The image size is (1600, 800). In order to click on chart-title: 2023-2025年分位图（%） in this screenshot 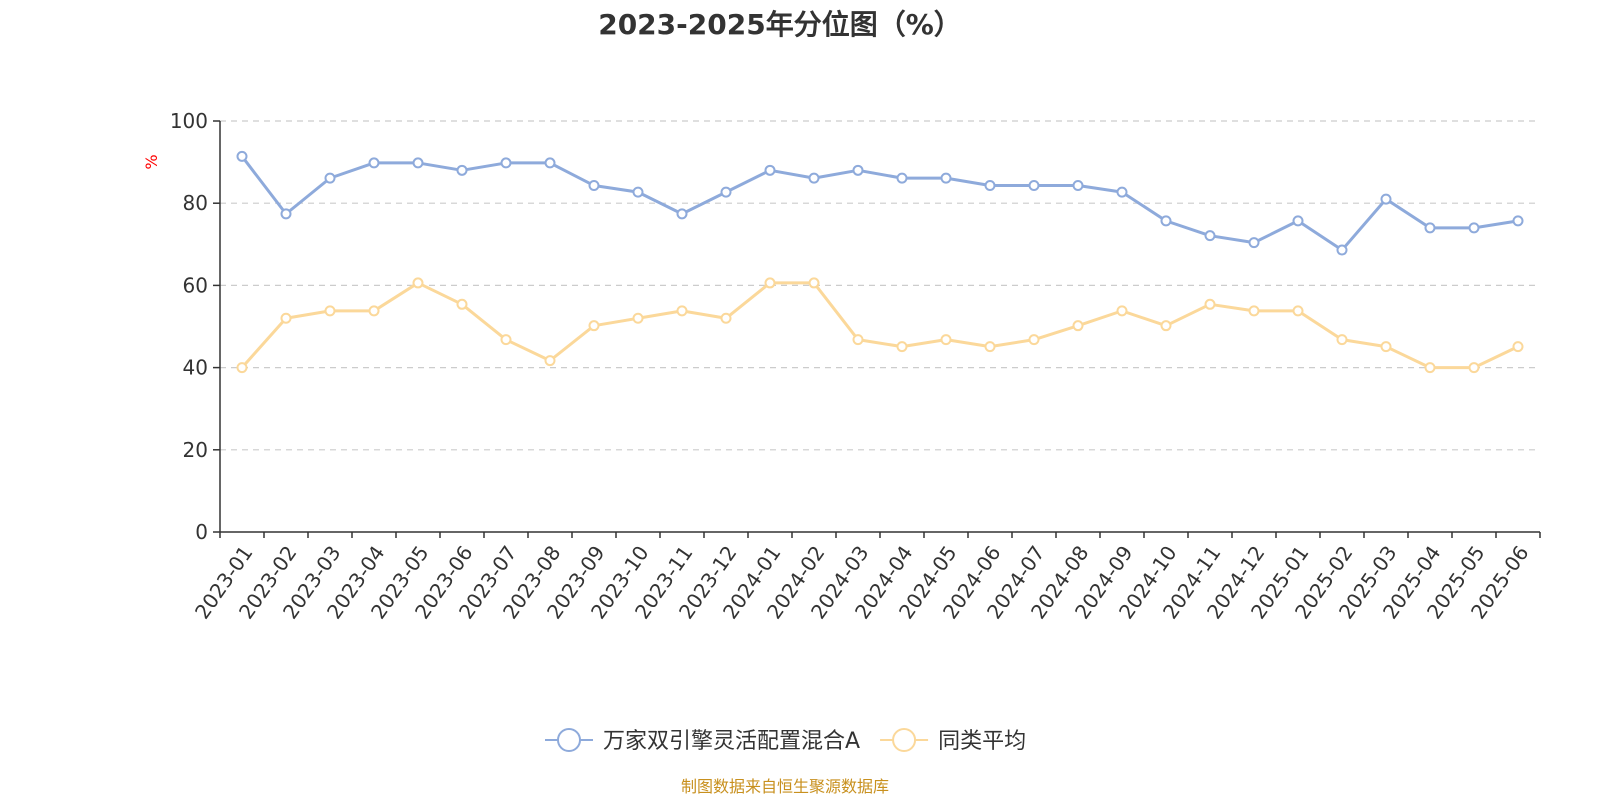, I will do `click(780, 24)`.